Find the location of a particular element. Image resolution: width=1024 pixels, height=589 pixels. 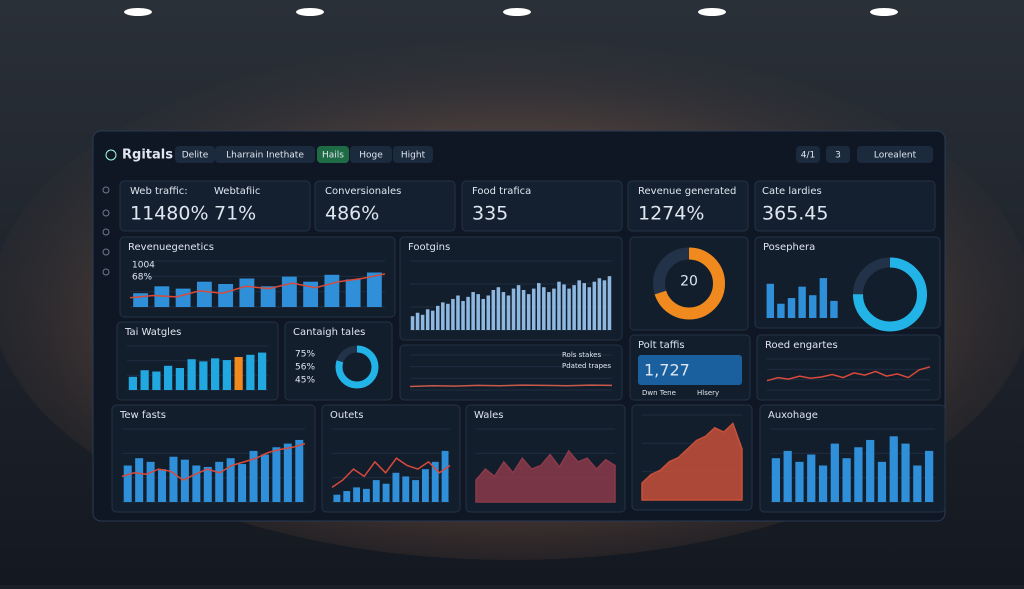

panel-label: 68% is located at coordinates (142, 278).